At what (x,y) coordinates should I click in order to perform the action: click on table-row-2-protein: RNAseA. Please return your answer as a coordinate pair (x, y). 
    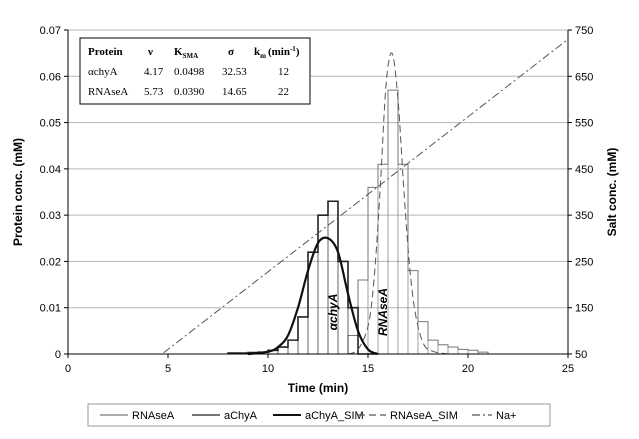
    Looking at the image, I should click on (108, 92).